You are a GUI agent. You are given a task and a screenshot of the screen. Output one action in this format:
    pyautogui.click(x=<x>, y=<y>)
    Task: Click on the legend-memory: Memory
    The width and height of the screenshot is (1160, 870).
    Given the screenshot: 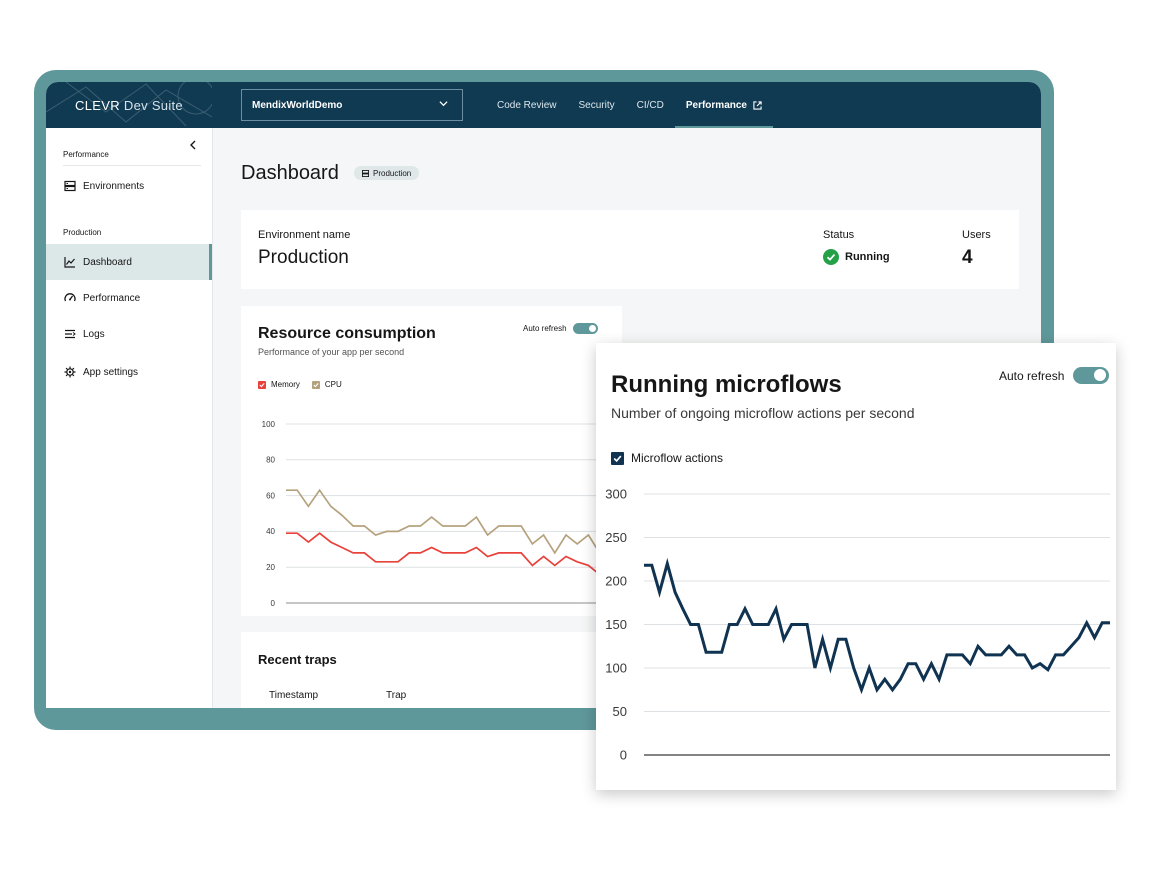 What is the action you would take?
    pyautogui.click(x=285, y=384)
    